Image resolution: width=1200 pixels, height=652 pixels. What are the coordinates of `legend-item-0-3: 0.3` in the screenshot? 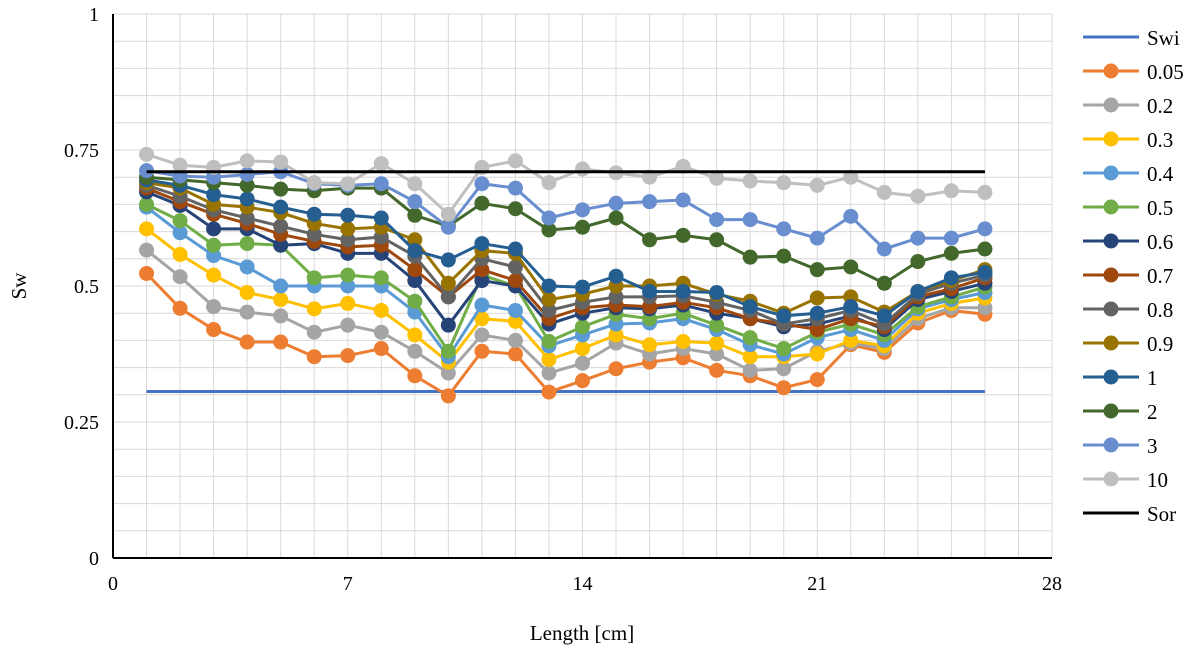 It's located at (1128, 140).